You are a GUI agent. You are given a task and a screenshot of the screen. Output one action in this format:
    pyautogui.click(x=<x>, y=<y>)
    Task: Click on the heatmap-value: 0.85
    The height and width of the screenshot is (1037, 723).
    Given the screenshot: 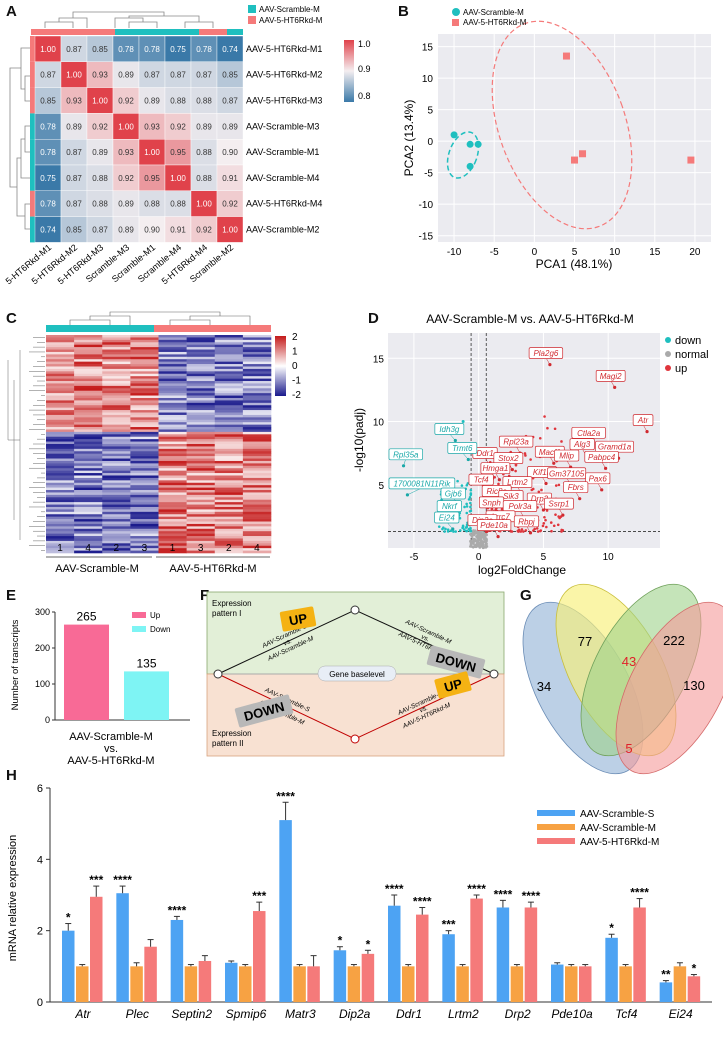 What is the action you would take?
    pyautogui.click(x=48, y=101)
    